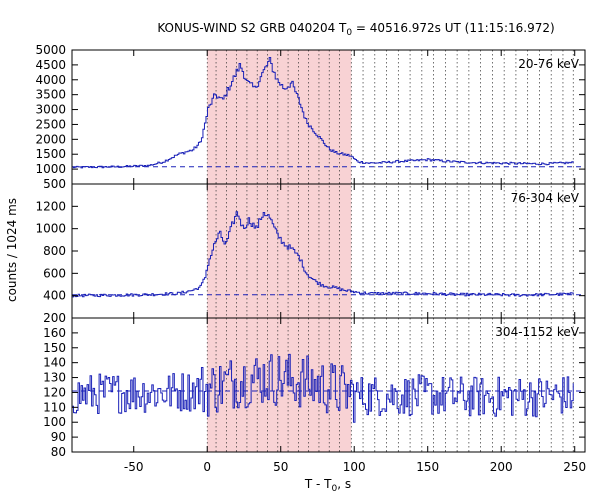 The height and width of the screenshot is (500, 600). Describe the element at coordinates (501, 467) in the screenshot. I see `x-tick-label: 200` at that location.